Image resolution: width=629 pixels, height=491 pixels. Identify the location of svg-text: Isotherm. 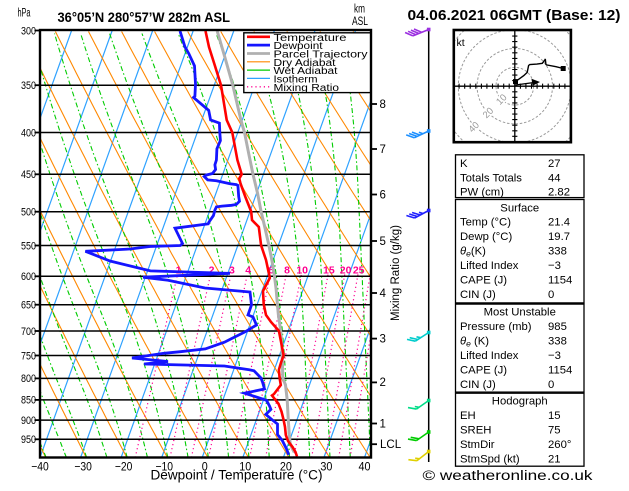
(296, 80).